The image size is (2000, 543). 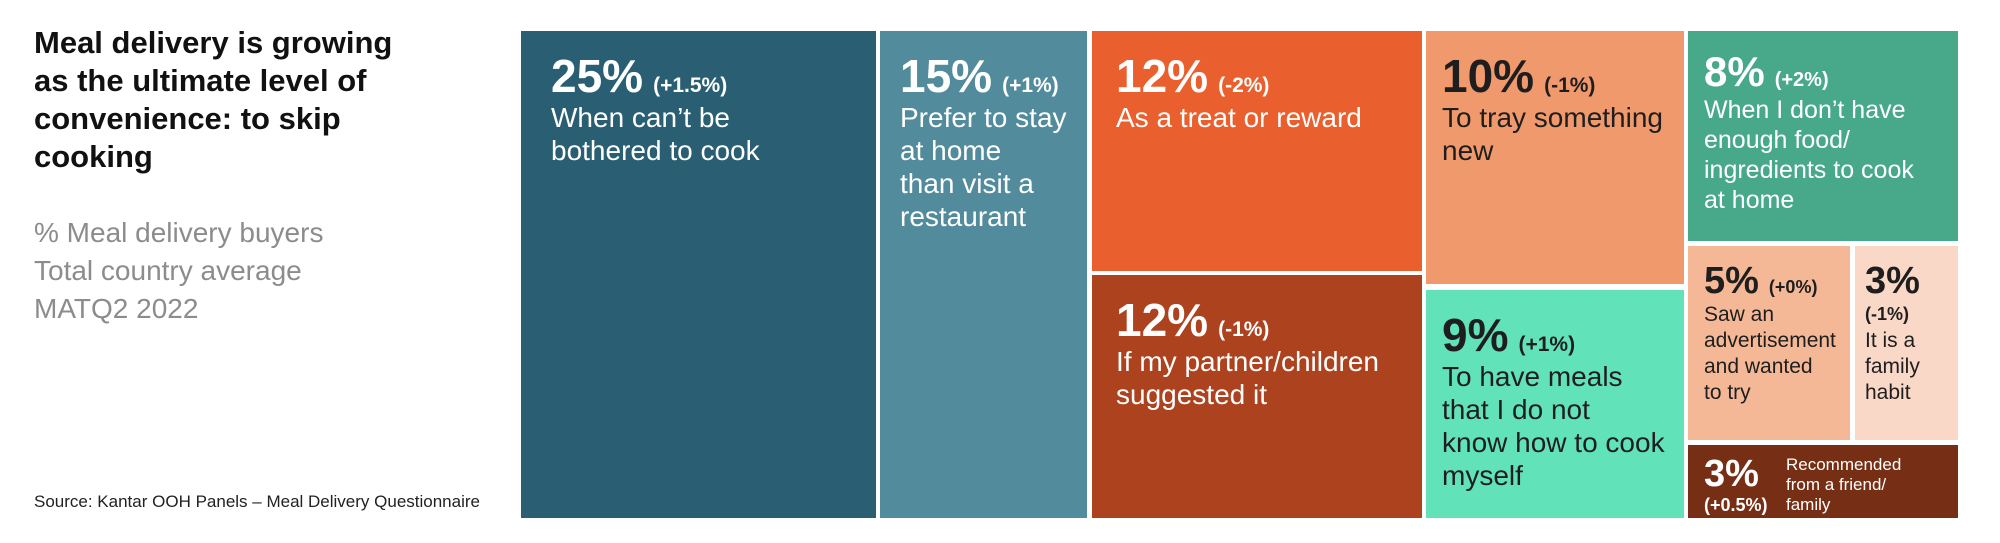 What do you see at coordinates (1553, 442) in the screenshot?
I see `tile-label-line: know how to cook` at bounding box center [1553, 442].